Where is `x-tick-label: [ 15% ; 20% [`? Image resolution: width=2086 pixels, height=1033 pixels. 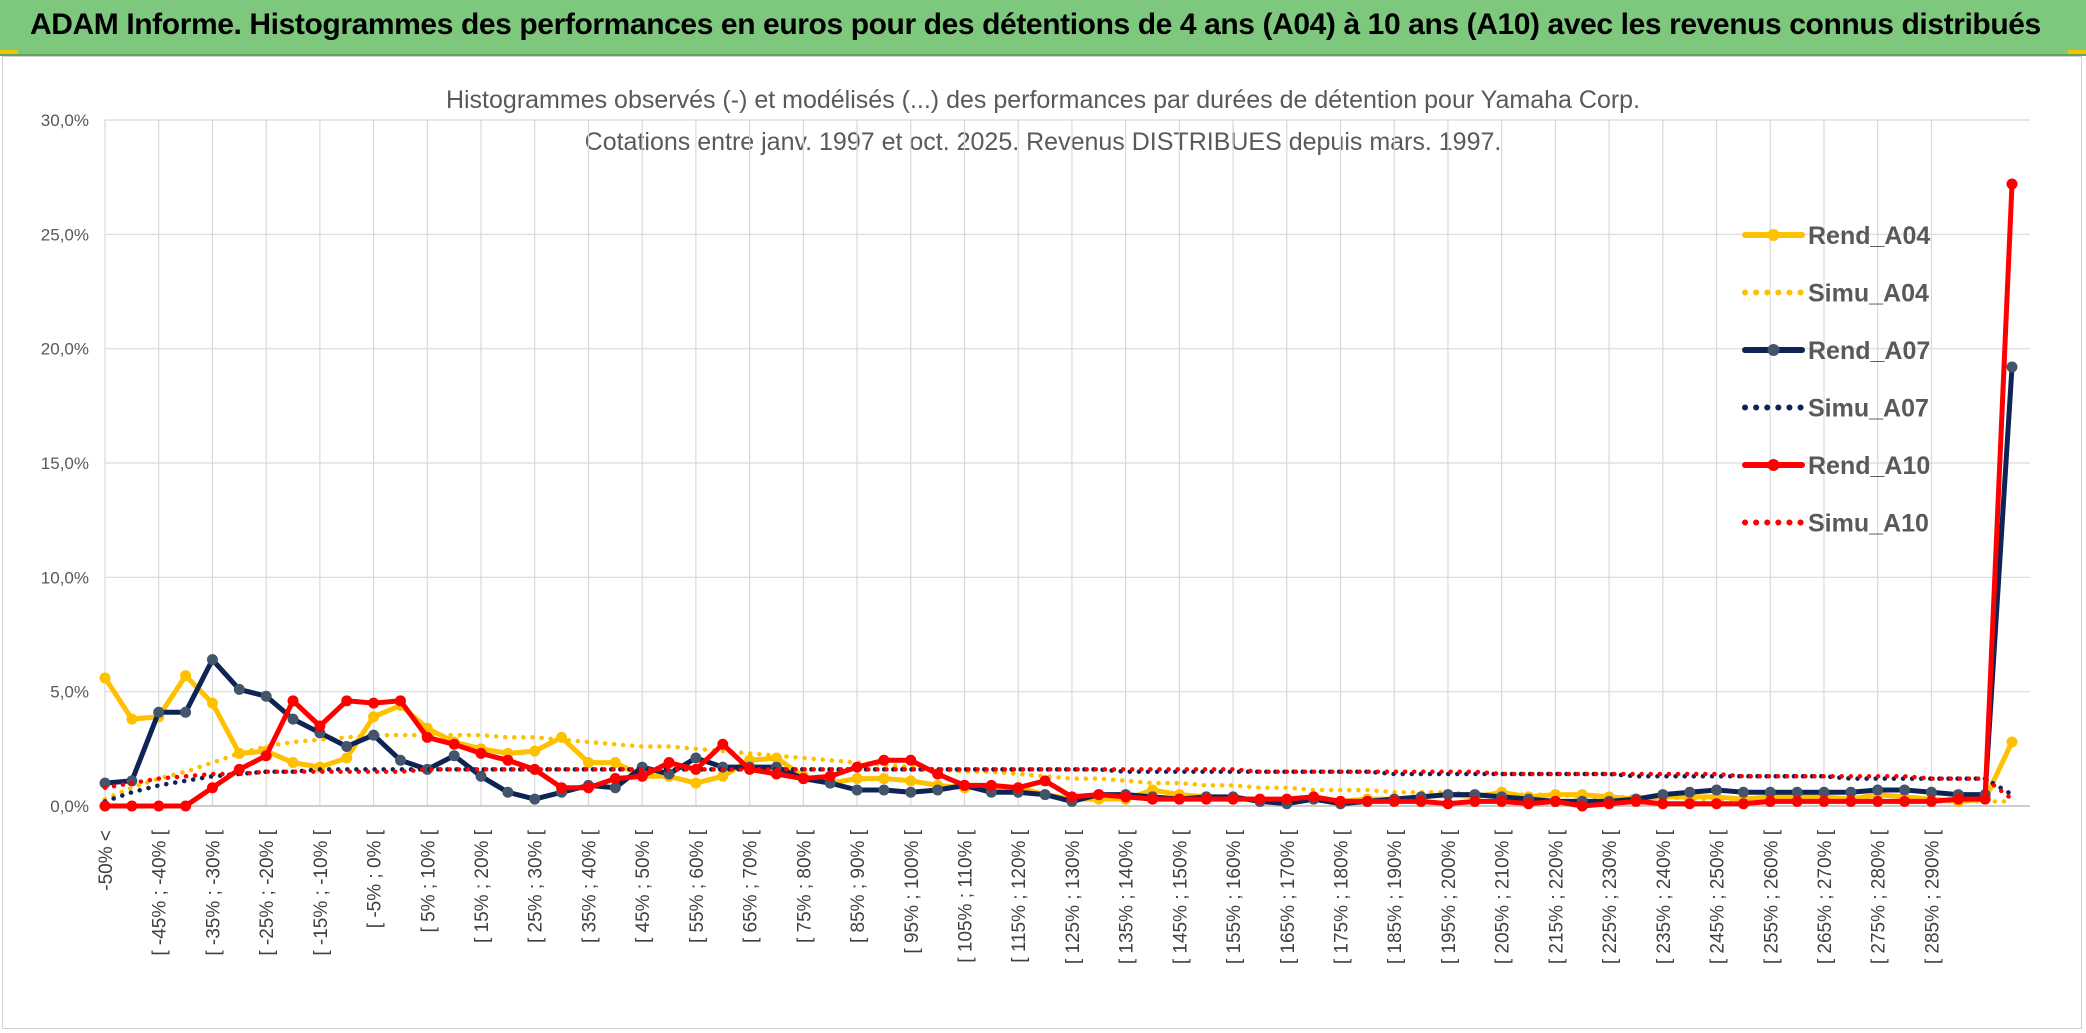 x-tick-label: [ 15% ; 20% [ is located at coordinates (482, 886).